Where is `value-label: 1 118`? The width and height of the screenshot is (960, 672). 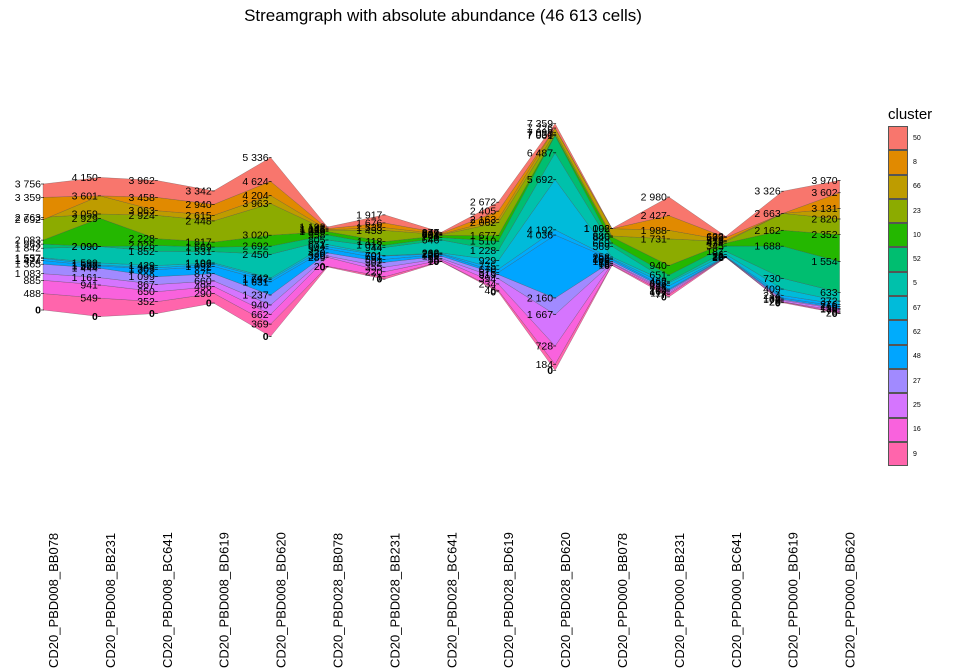
value-label: 1 118 is located at coordinates (370, 242).